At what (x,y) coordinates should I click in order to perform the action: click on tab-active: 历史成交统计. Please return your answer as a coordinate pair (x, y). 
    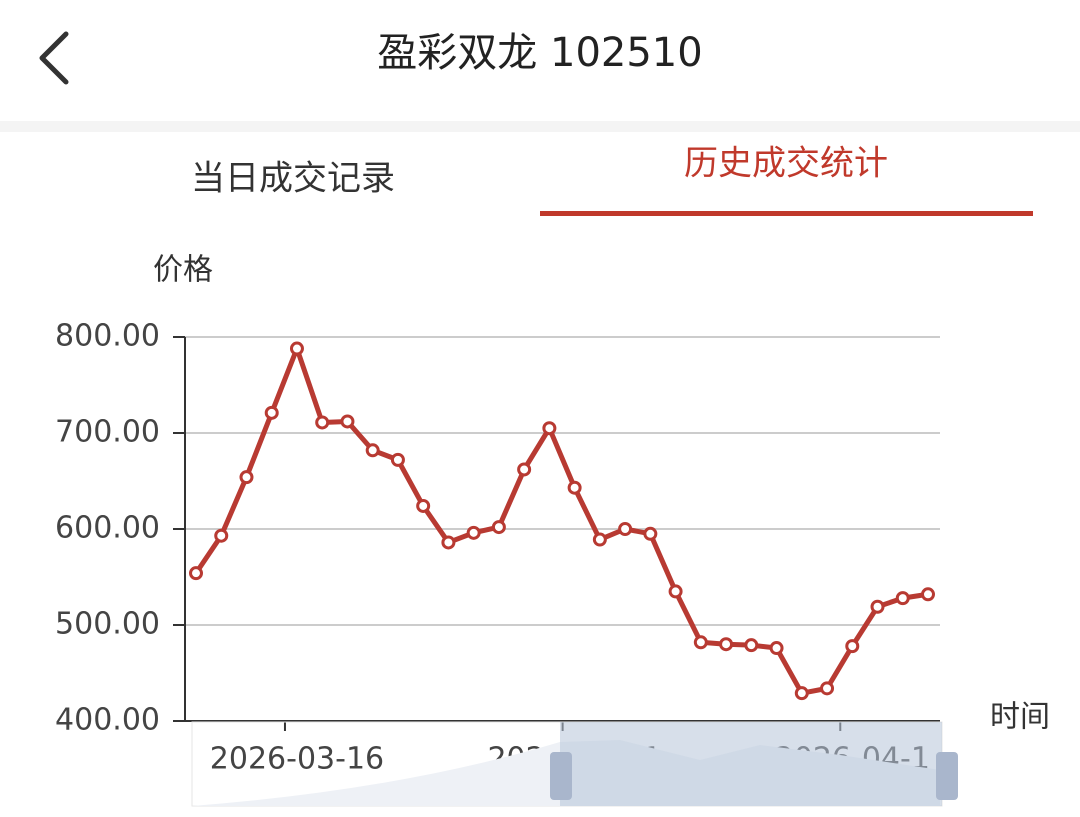
    Looking at the image, I should click on (786, 164).